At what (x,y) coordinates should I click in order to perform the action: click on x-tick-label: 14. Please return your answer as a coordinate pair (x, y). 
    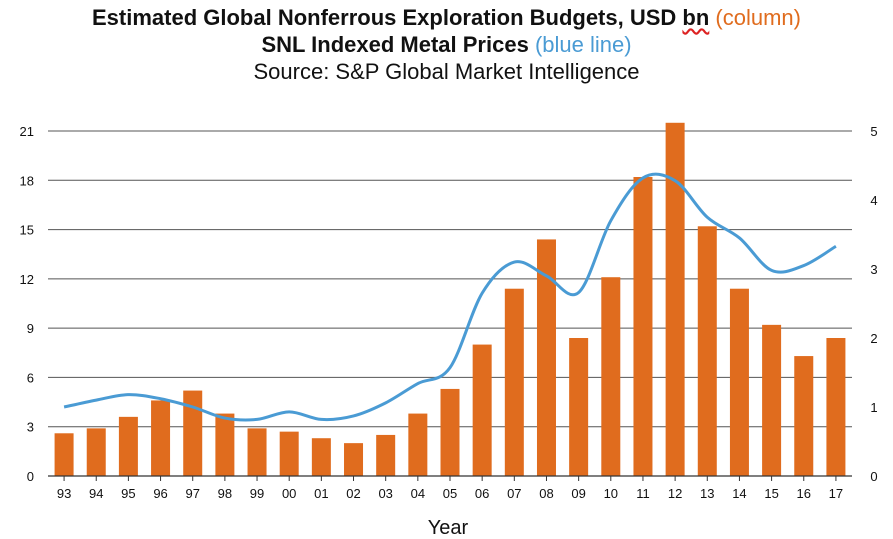
    Looking at the image, I should click on (739, 493).